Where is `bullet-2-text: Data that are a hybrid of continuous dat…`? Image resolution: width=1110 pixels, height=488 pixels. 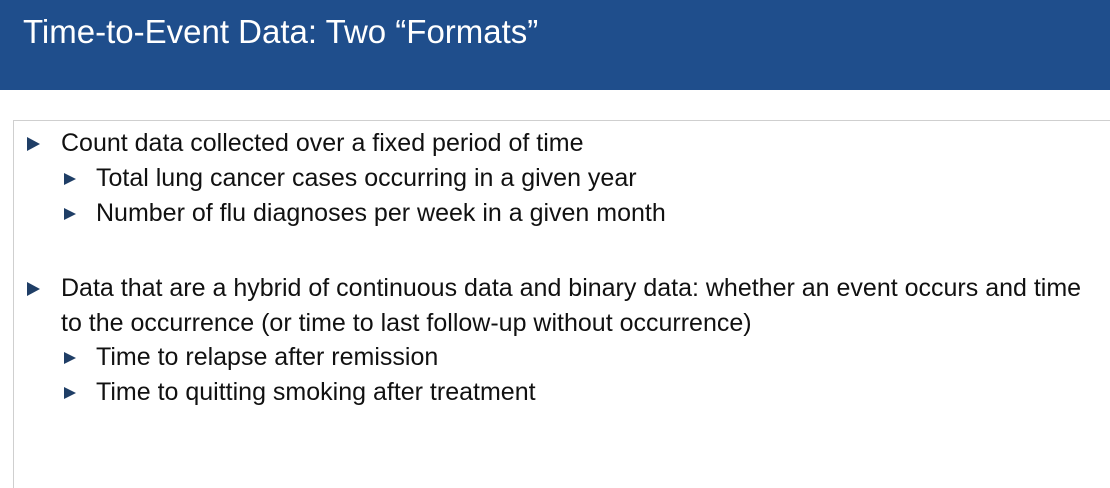
bullet-2-text: Data that are a hybrid of continuous dat… is located at coordinates (571, 305).